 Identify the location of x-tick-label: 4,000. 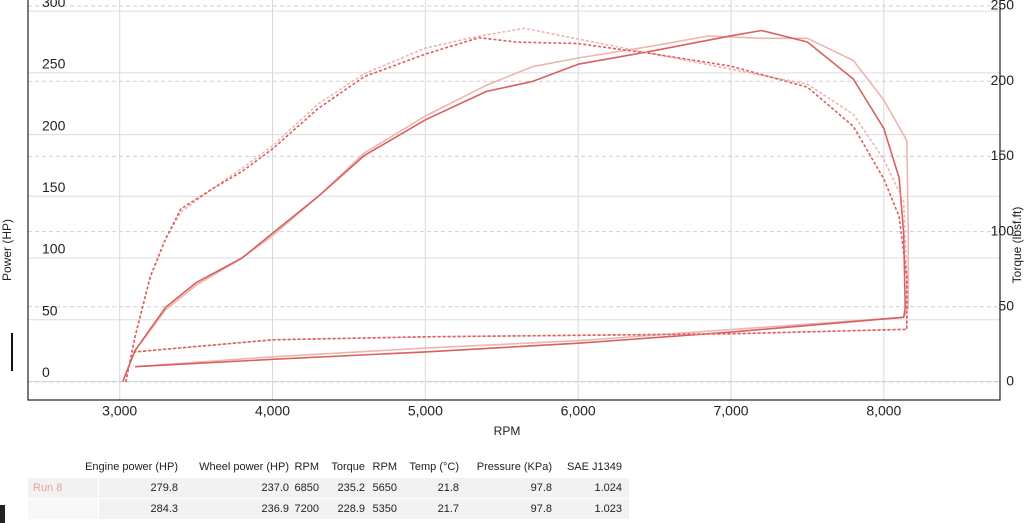
(272, 411).